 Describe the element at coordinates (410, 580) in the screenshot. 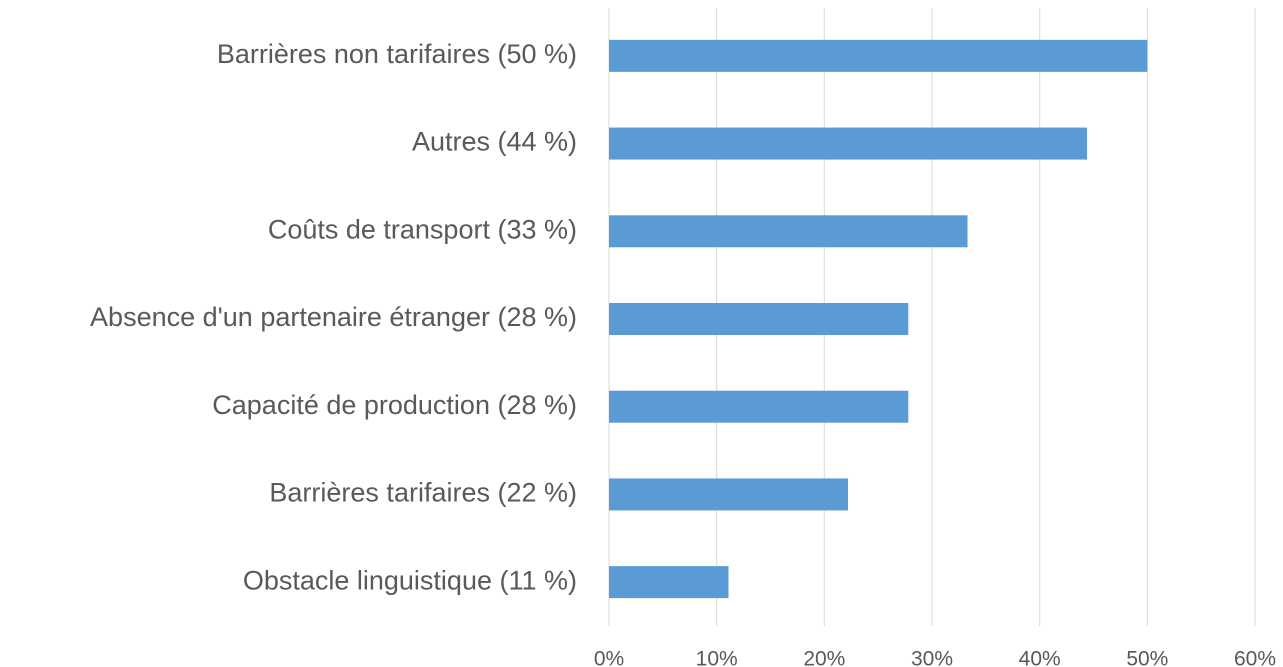

I see `y-tick-label: Obstacle linguistique (11 %)` at that location.